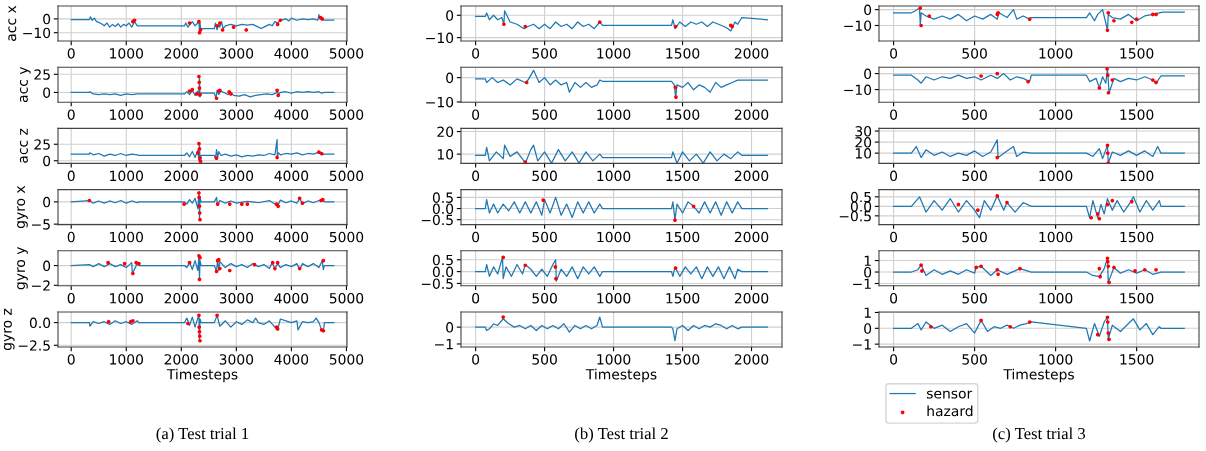 The height and width of the screenshot is (451, 1206). Describe the element at coordinates (445, 154) in the screenshot. I see `y-tick-label: 10` at that location.